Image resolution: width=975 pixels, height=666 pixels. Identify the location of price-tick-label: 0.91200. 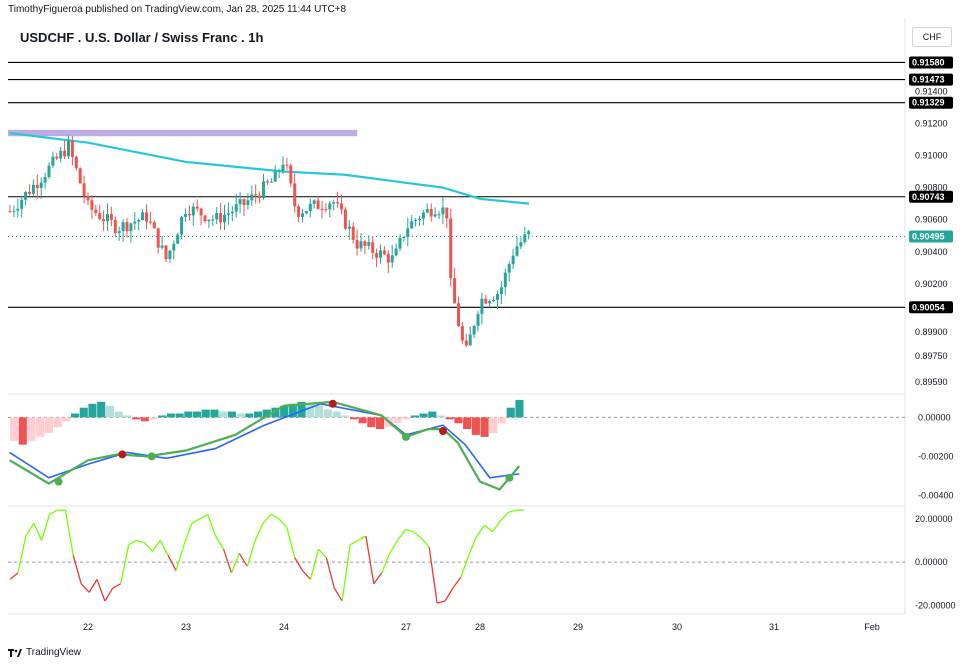
(931, 123).